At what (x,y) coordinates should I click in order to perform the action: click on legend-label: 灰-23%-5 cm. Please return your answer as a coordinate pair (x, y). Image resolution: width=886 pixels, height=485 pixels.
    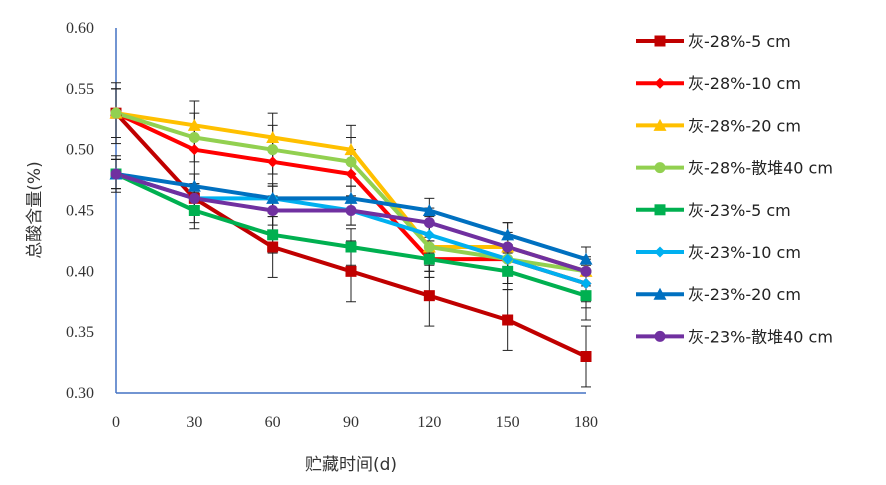
    Looking at the image, I should click on (739, 210).